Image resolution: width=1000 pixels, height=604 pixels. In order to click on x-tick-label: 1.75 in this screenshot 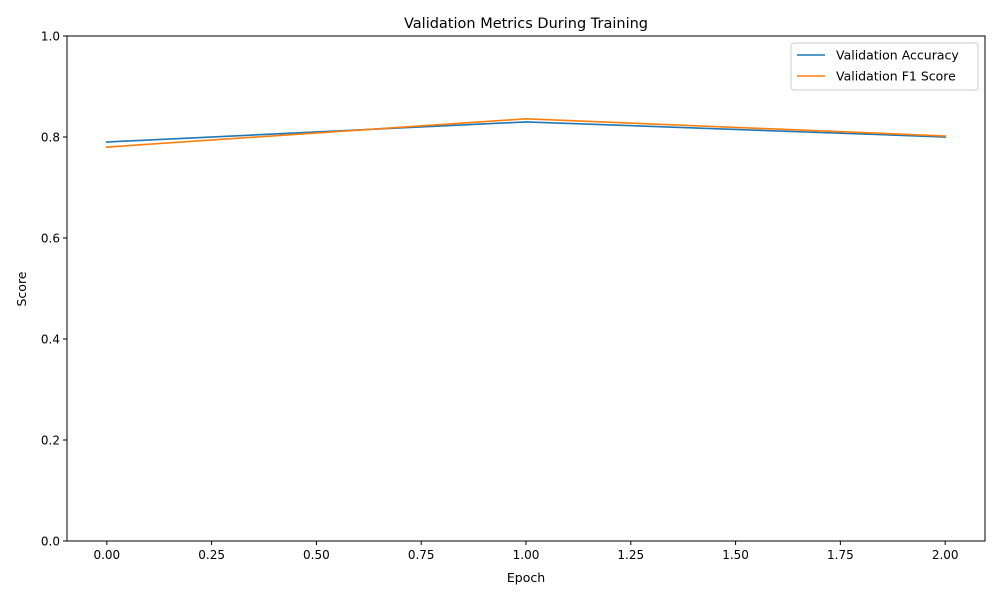, I will do `click(840, 555)`.